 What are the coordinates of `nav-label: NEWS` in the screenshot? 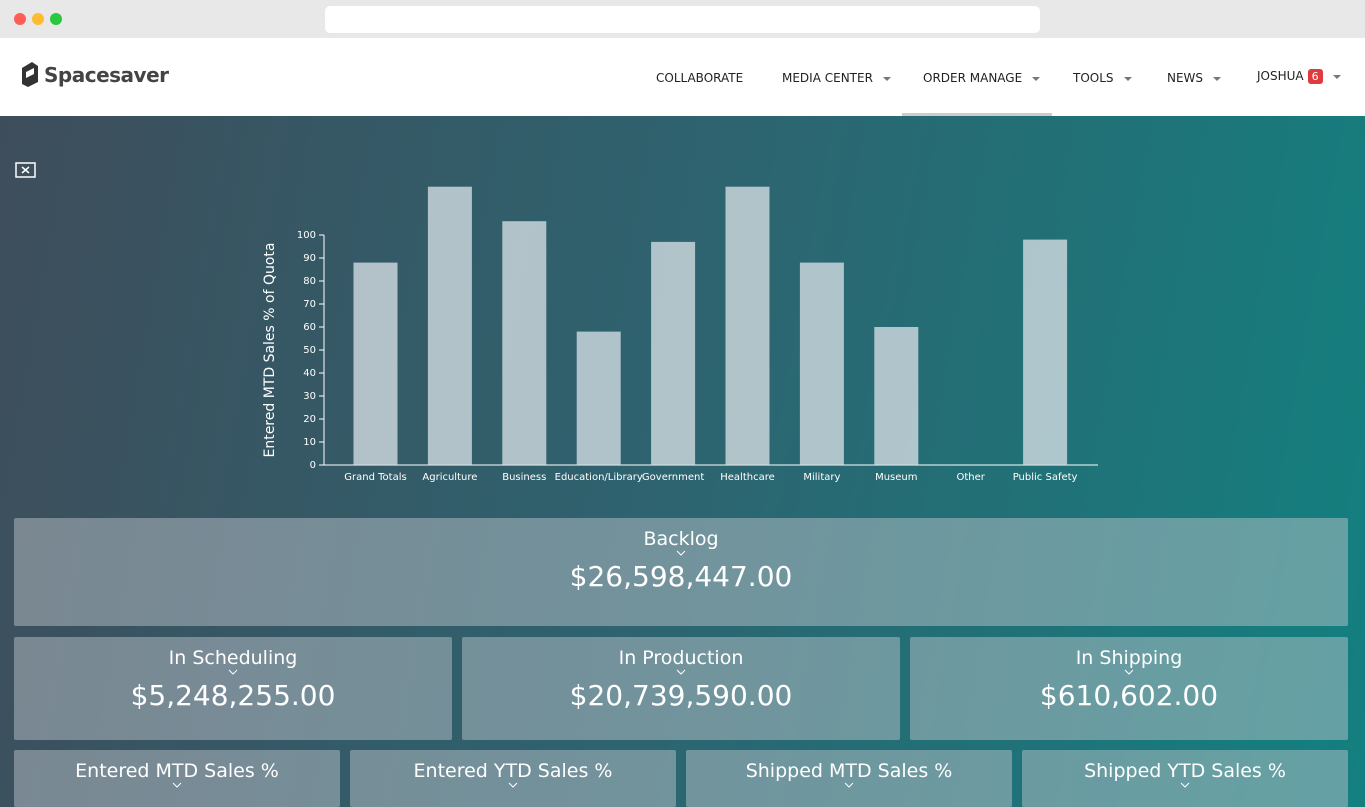 It's located at (1185, 78).